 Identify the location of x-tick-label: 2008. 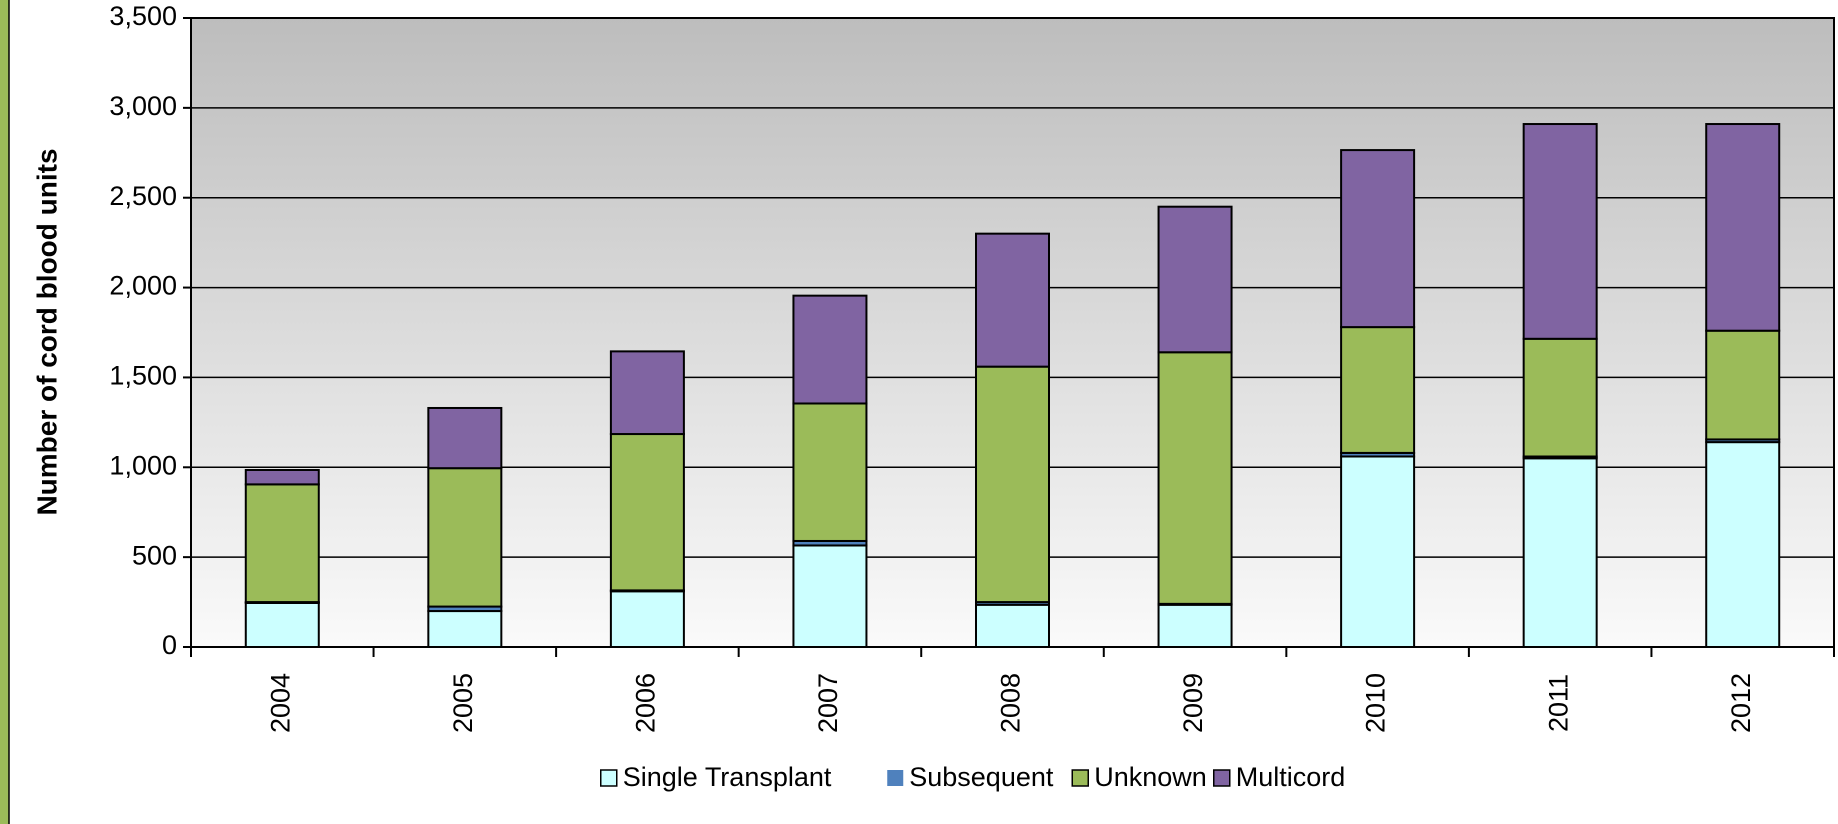
(1011, 703).